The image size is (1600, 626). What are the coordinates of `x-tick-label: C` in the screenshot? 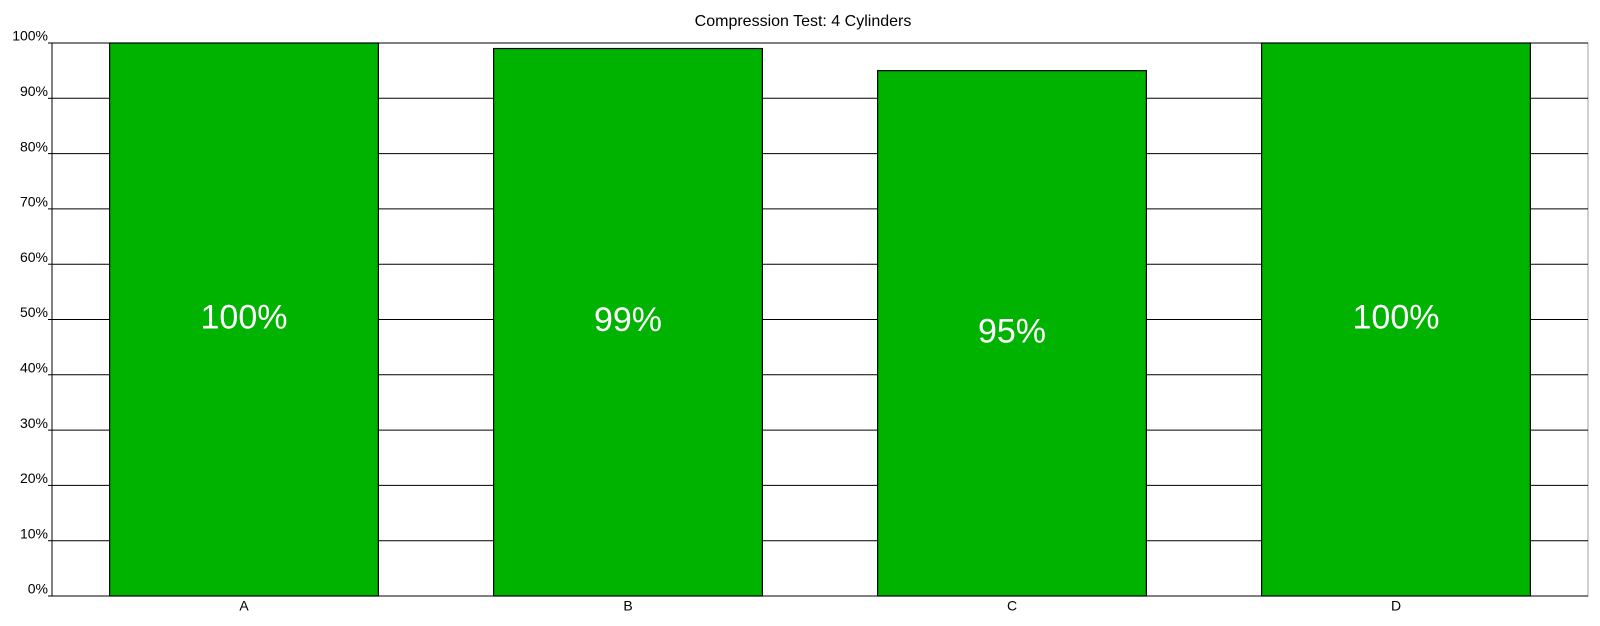 It's located at (1012, 606).